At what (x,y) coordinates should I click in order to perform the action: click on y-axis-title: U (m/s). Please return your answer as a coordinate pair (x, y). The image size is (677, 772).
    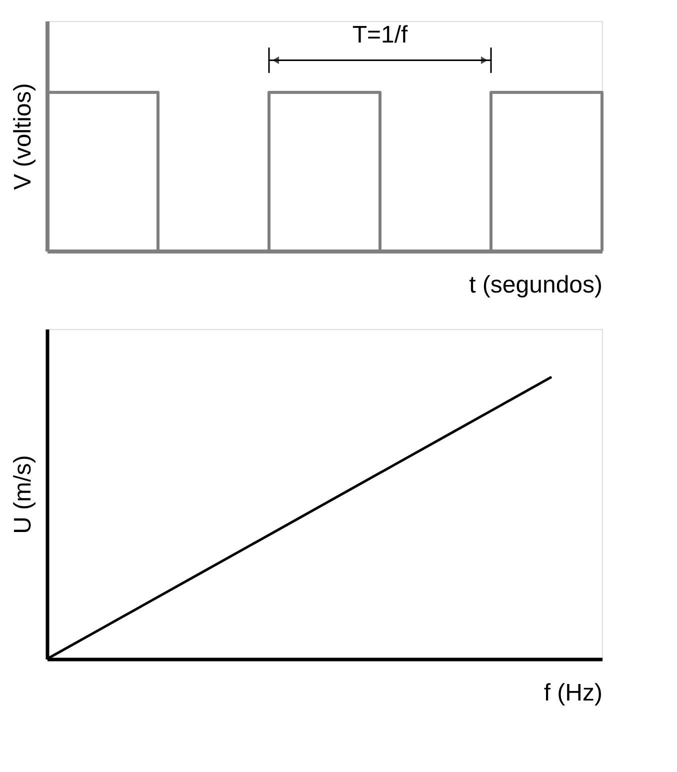
    Looking at the image, I should click on (23, 494).